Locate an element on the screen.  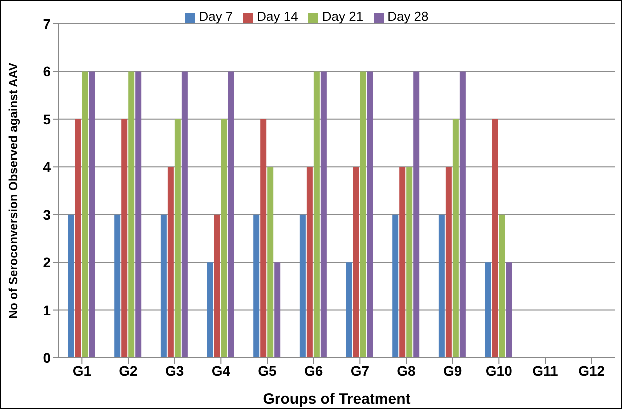
y-tick-label: 0 is located at coordinates (47, 358).